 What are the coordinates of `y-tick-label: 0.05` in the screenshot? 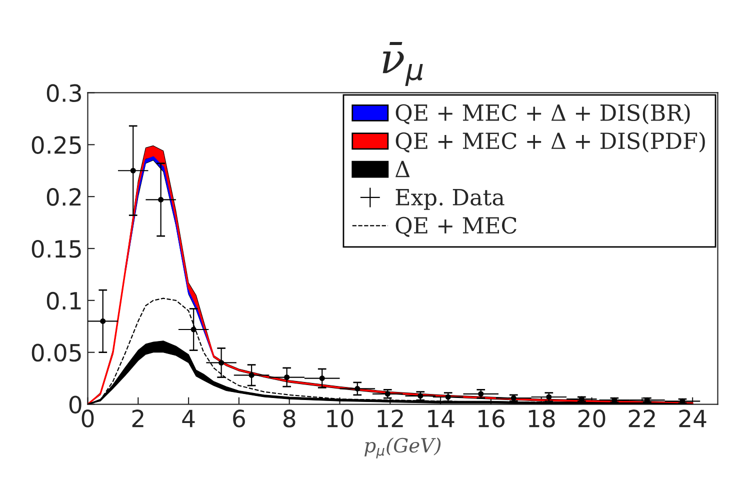 It's located at (56, 353).